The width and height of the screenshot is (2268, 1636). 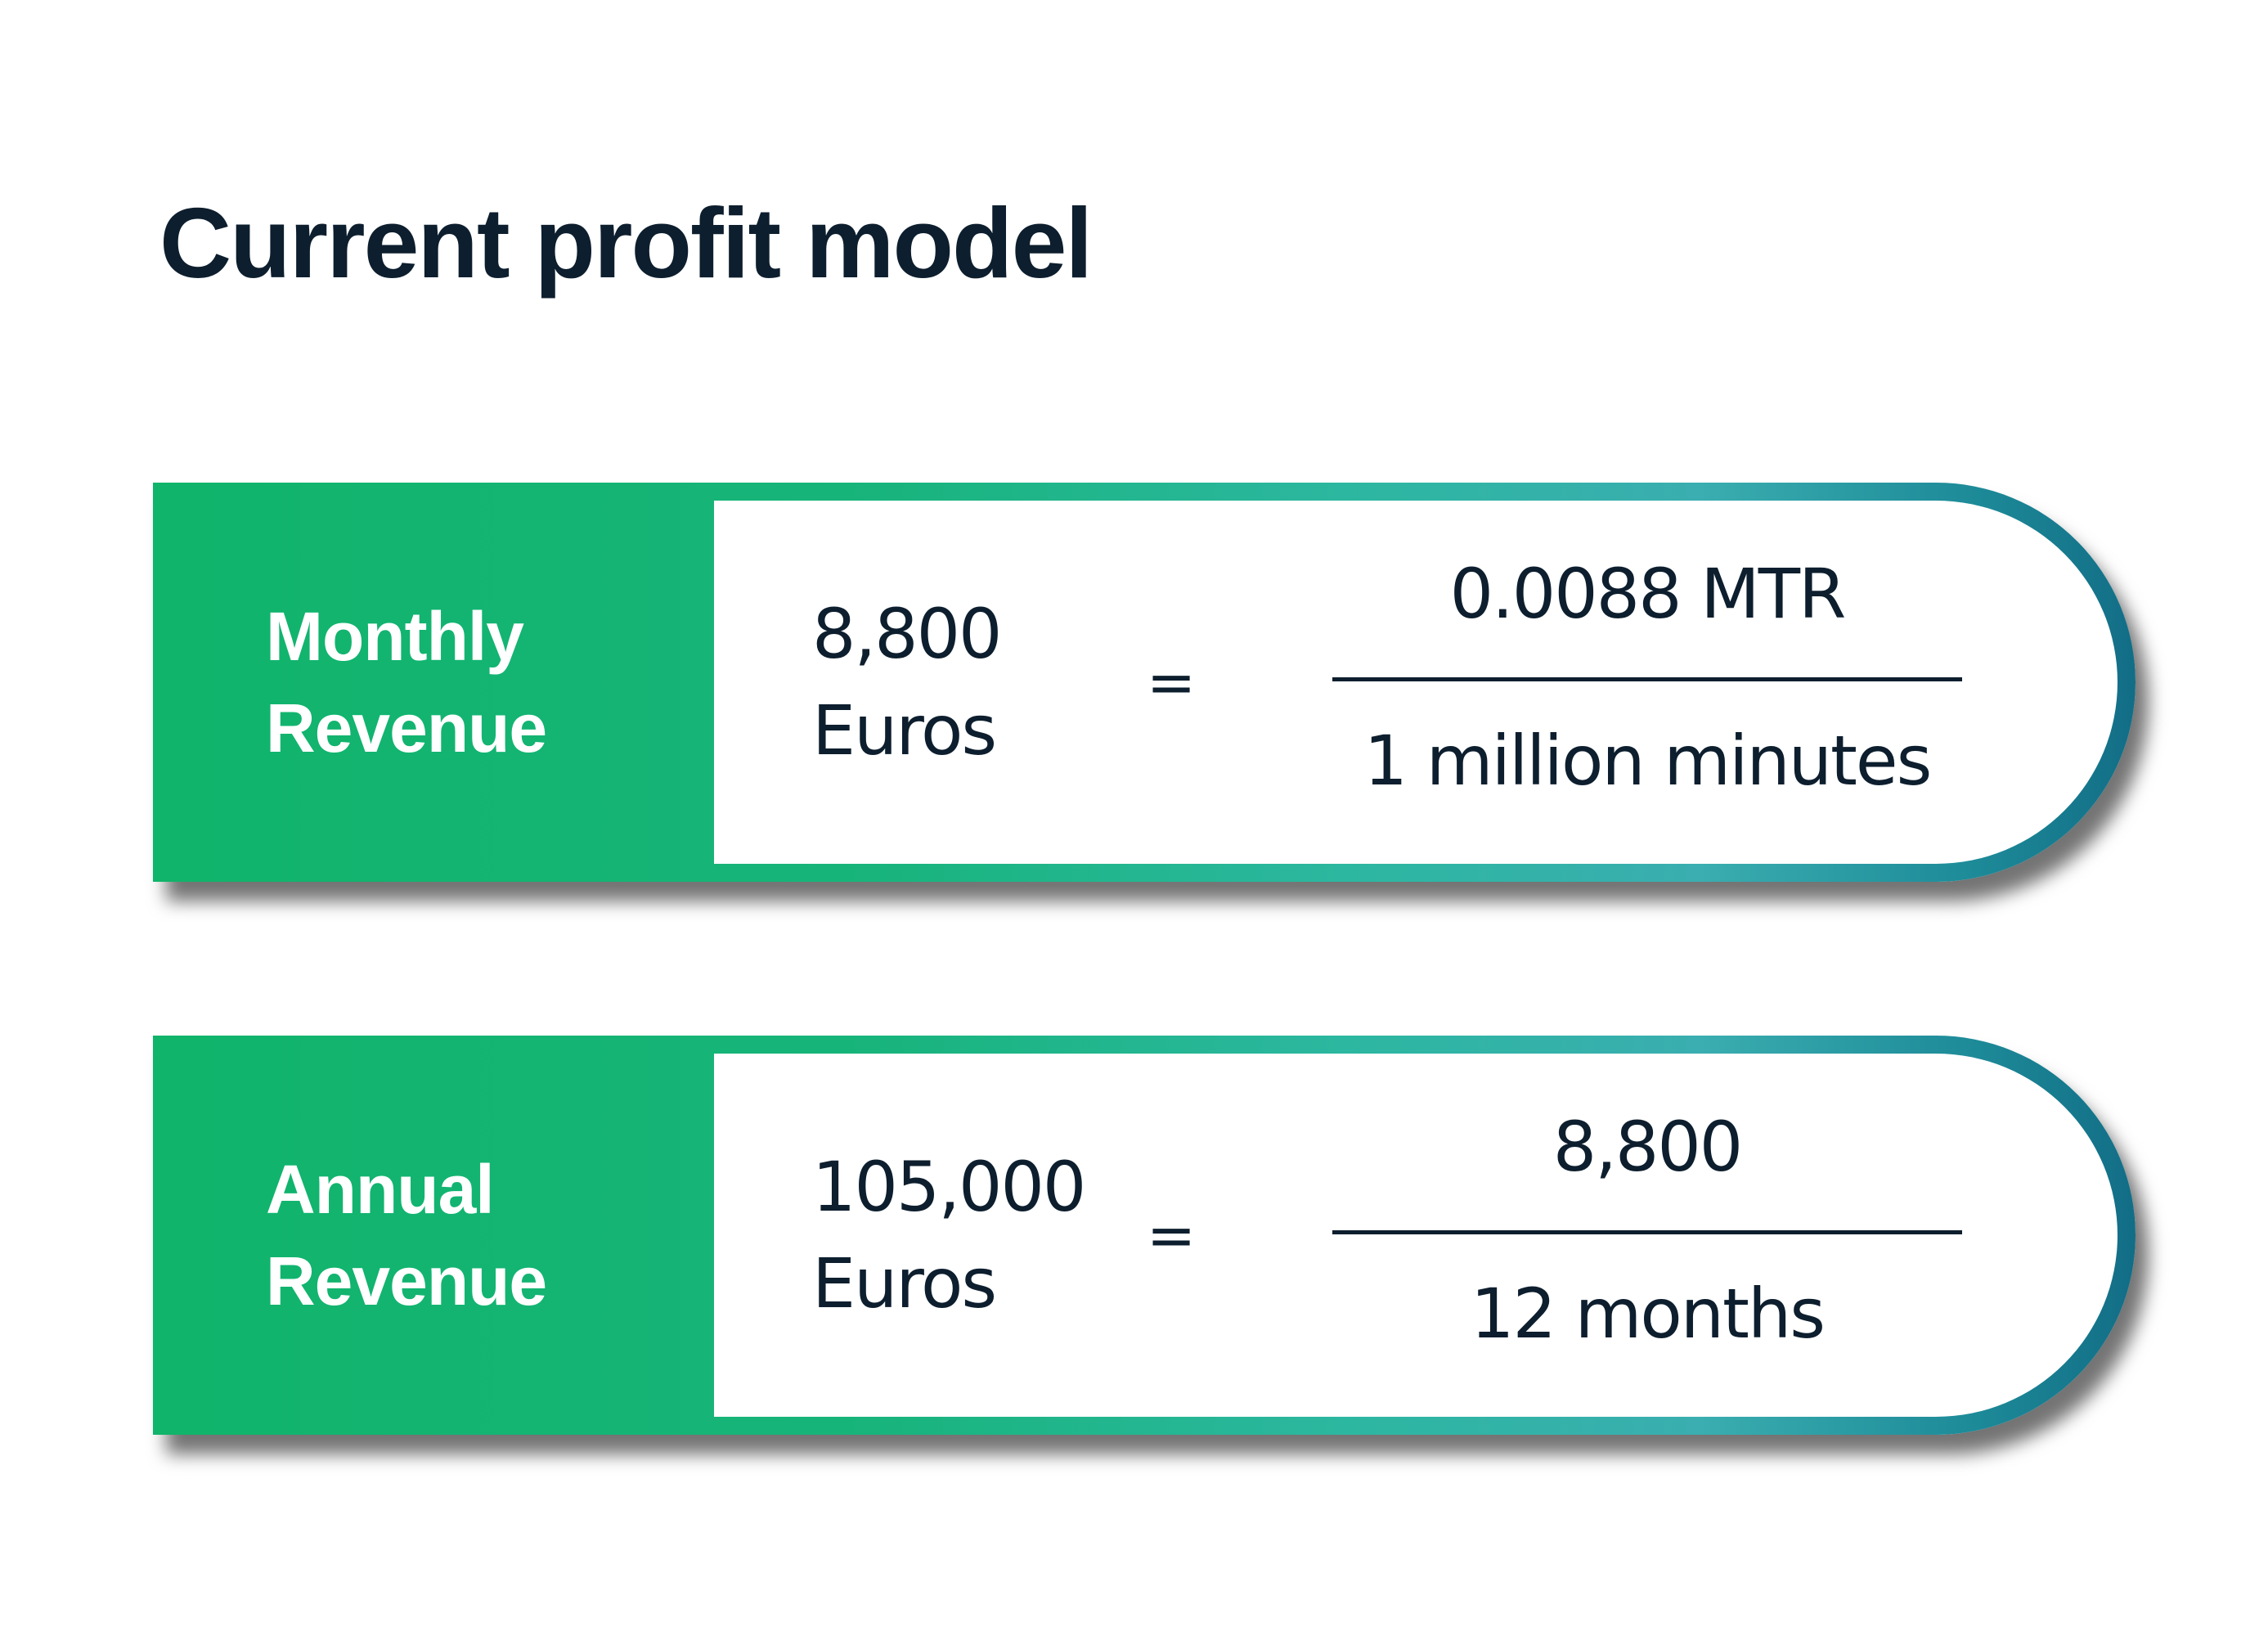 I want to click on fraction-numerator: 8,800, so click(x=1647, y=1147).